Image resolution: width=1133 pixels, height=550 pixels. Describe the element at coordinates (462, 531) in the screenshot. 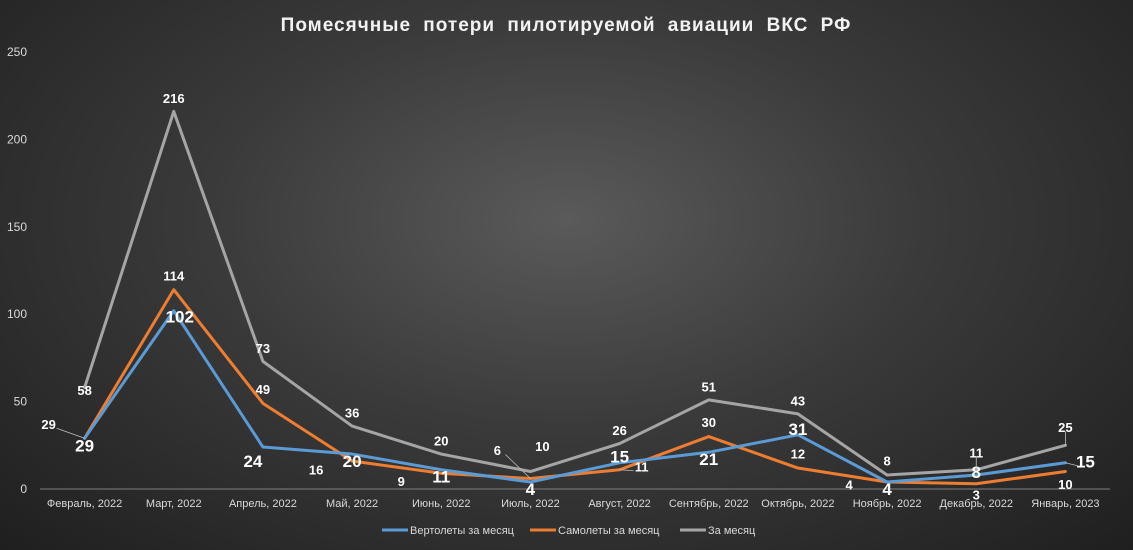

I see `legend-label: Вертолеты за месяц` at that location.